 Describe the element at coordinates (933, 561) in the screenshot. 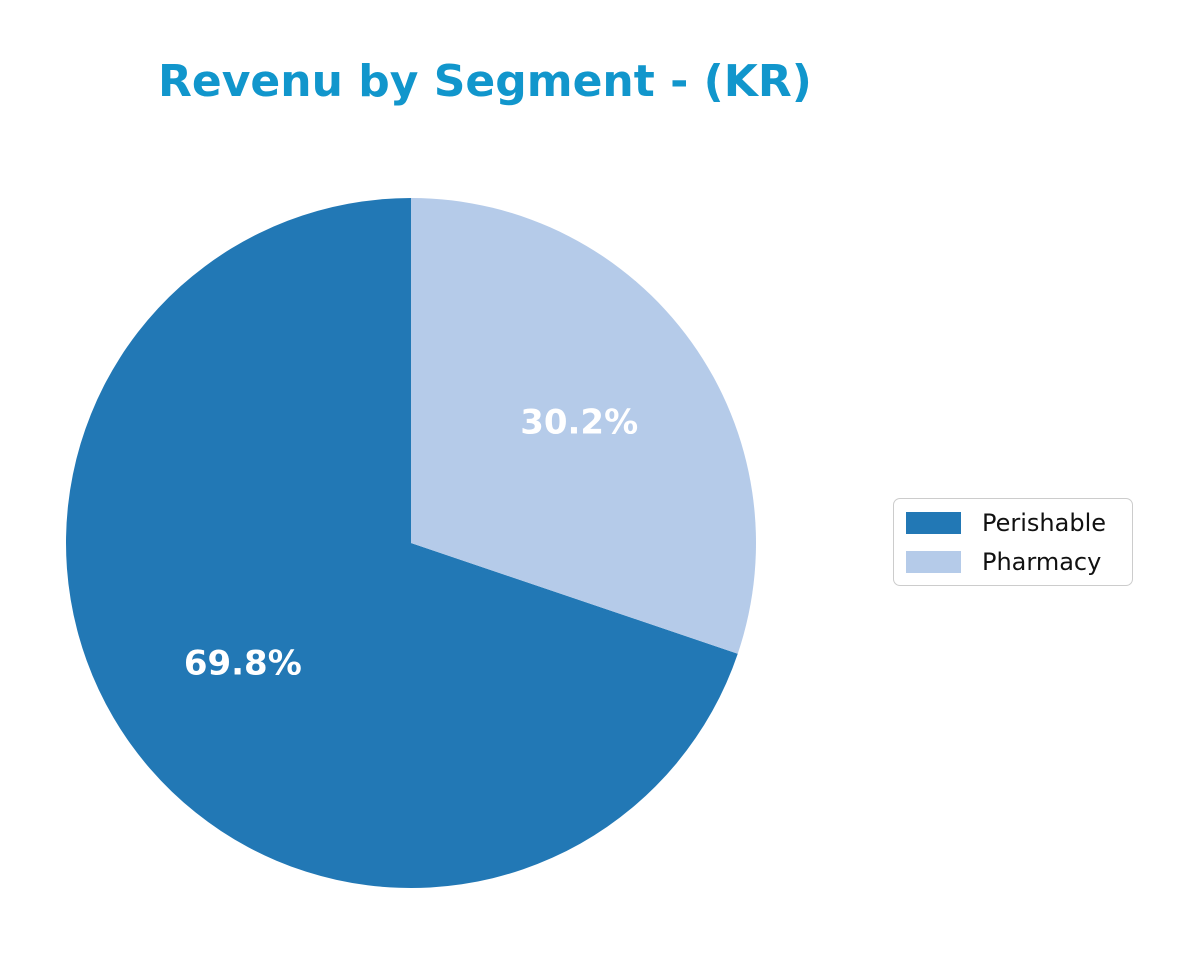

I see `legend-swatch-pharmacy` at that location.